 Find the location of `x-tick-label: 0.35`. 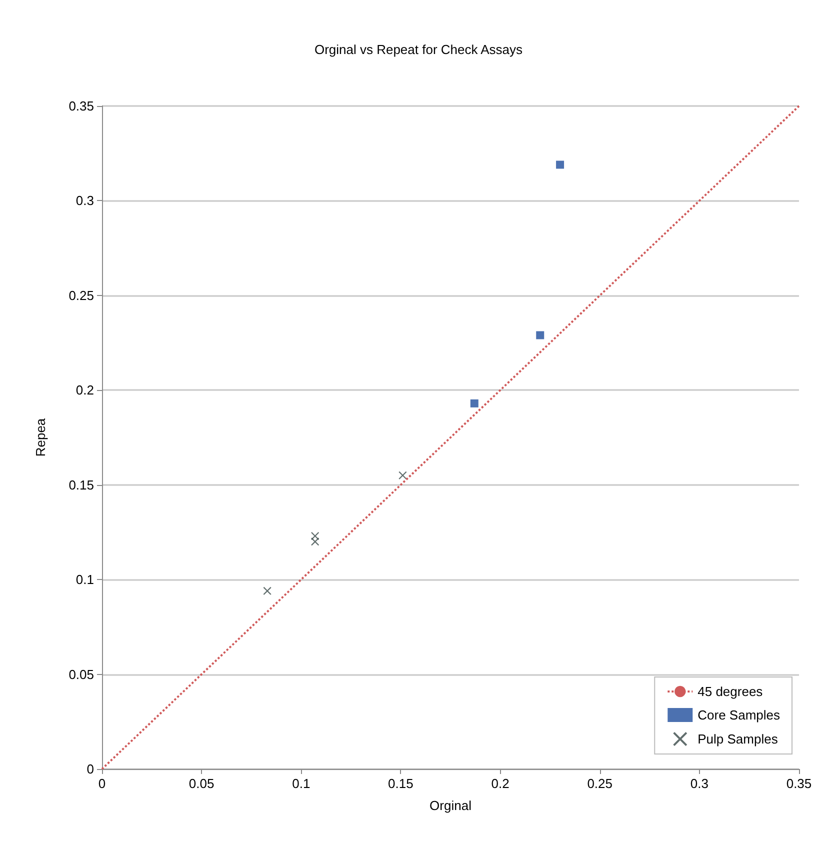

x-tick-label: 0.35 is located at coordinates (799, 783).